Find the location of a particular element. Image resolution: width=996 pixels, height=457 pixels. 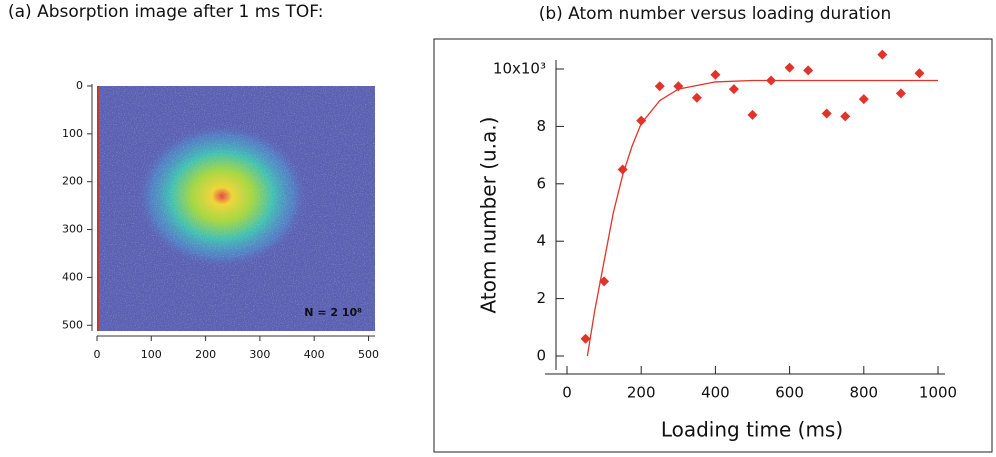

y-axis-label: Atom number (u.a.) is located at coordinates (489, 215).